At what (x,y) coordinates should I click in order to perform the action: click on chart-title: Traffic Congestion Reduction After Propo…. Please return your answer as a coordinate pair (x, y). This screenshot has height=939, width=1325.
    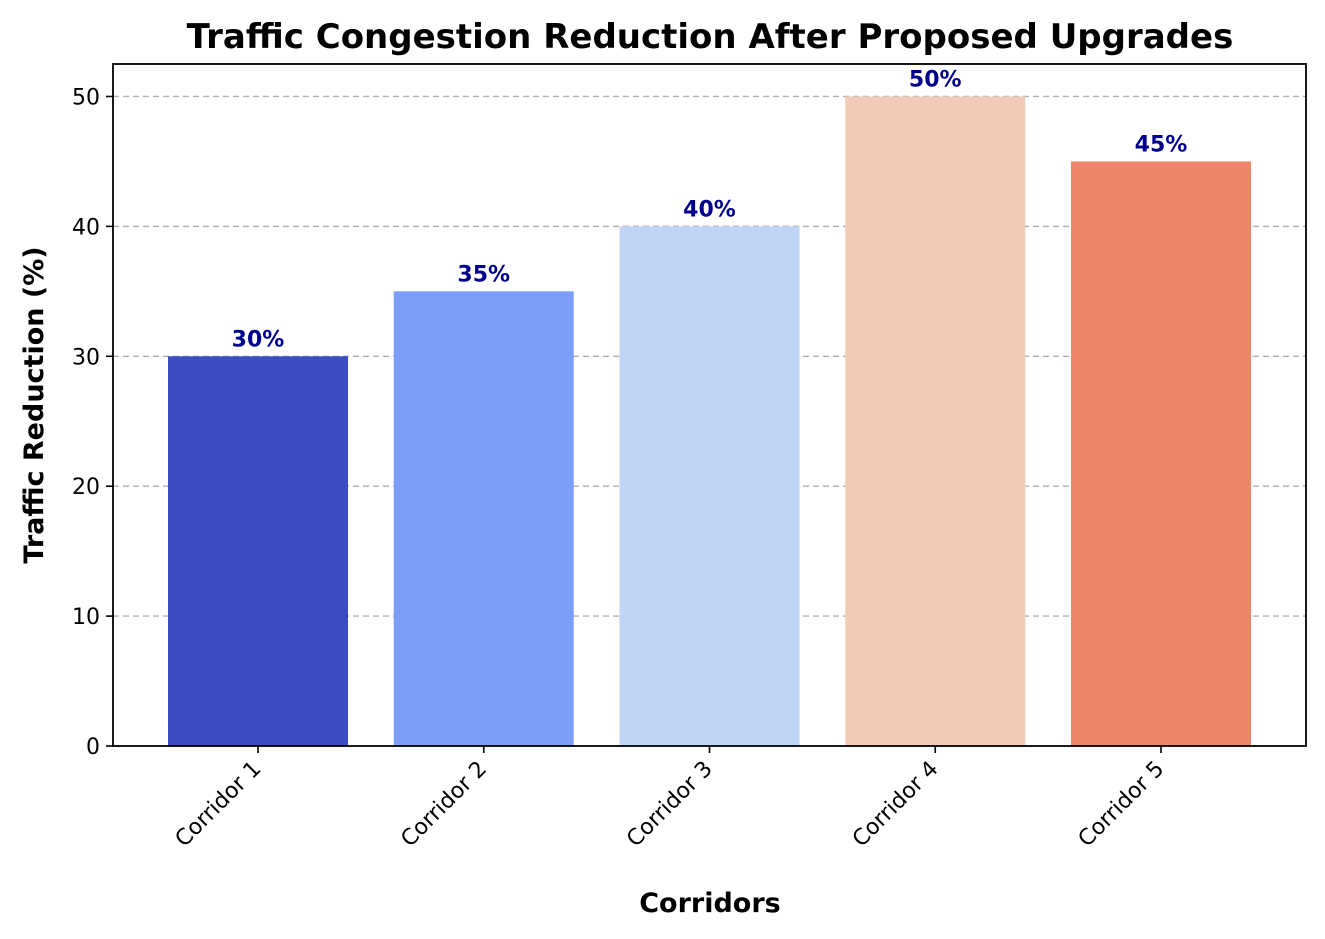
    Looking at the image, I should click on (710, 37).